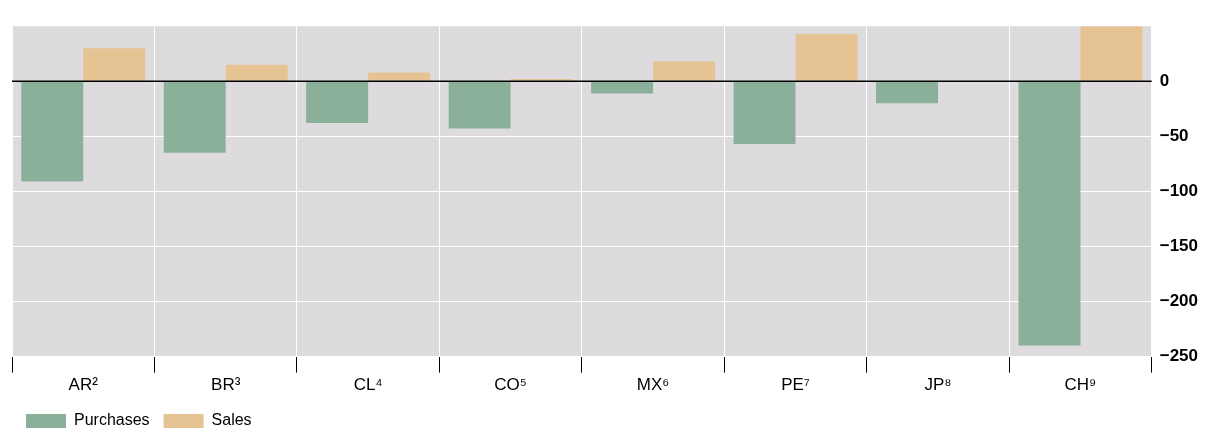 The height and width of the screenshot is (447, 1218). I want to click on x-tick-label: PE⁷, so click(795, 385).